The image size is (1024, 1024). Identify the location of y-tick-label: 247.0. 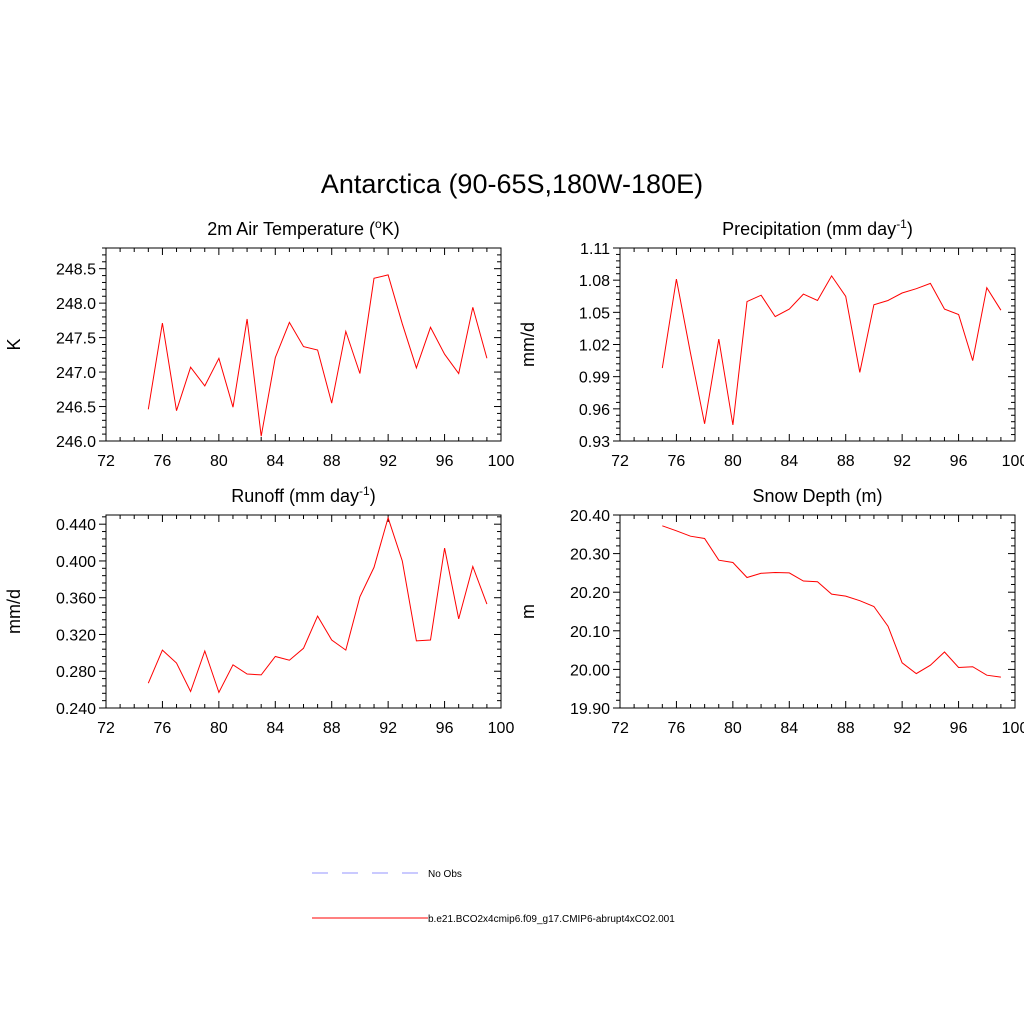
(76, 373).